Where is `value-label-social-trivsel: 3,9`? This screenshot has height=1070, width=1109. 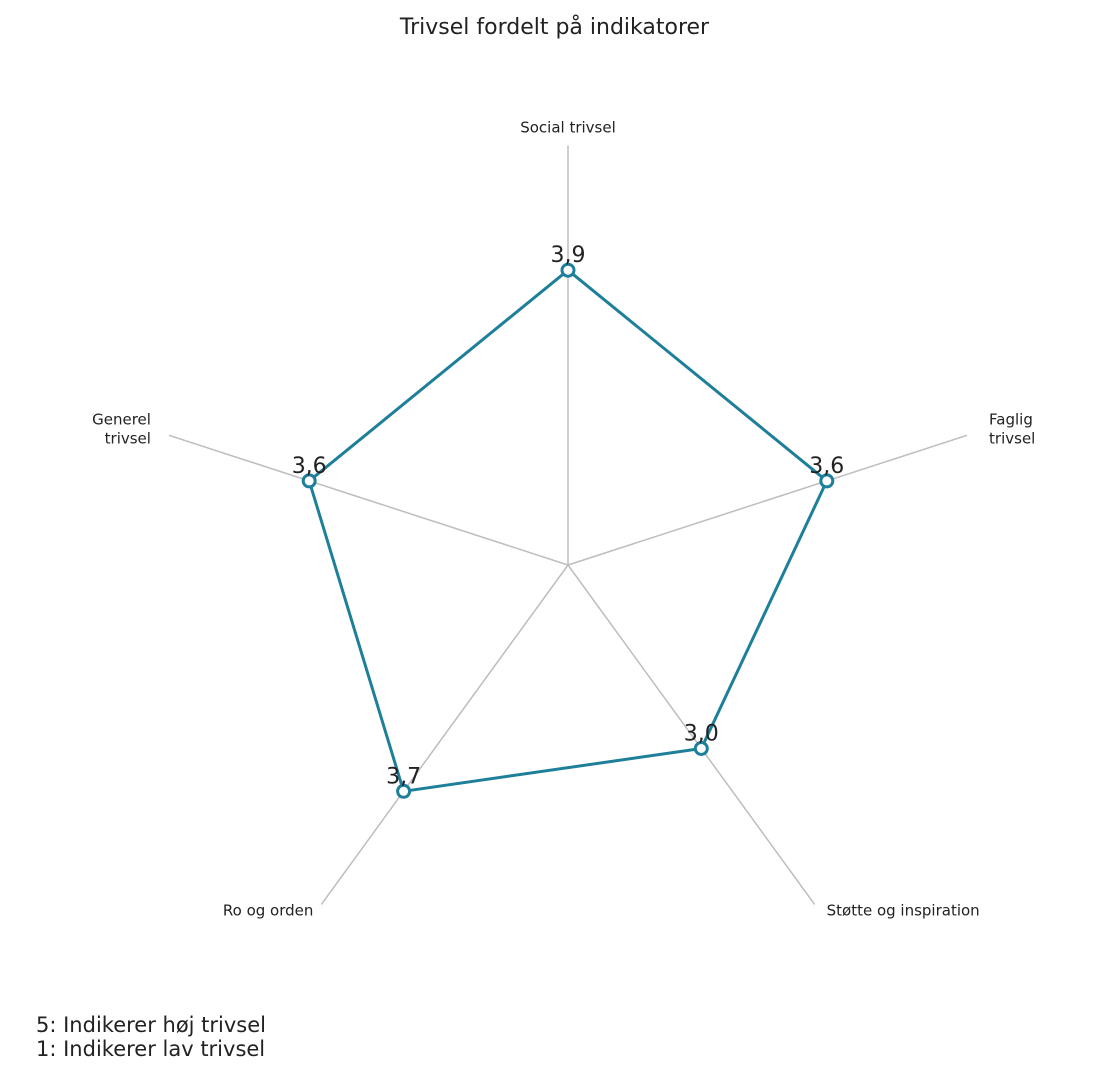
value-label-social-trivsel: 3,9 is located at coordinates (568, 255).